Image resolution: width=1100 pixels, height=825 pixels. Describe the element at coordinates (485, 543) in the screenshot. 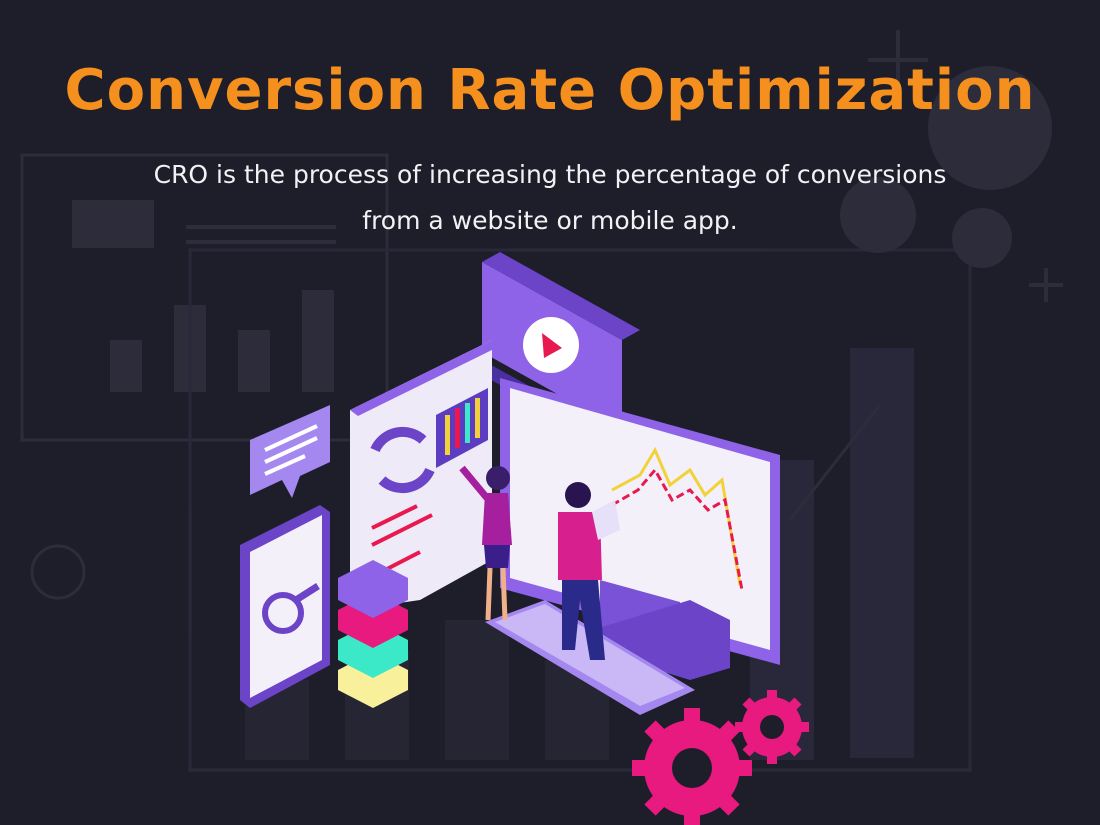

I see `woman` at that location.